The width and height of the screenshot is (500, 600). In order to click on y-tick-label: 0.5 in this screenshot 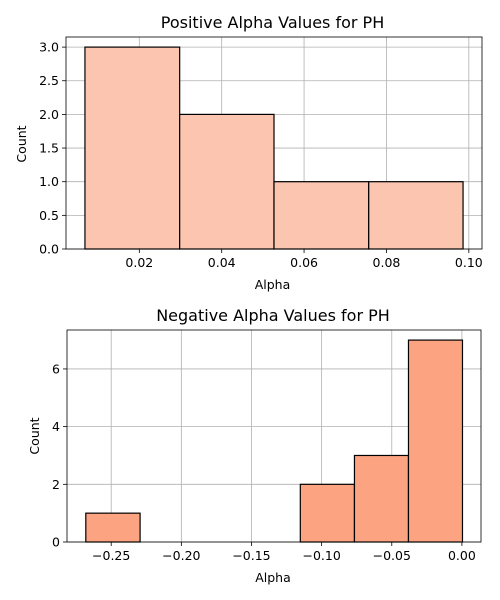, I will do `click(49, 215)`.